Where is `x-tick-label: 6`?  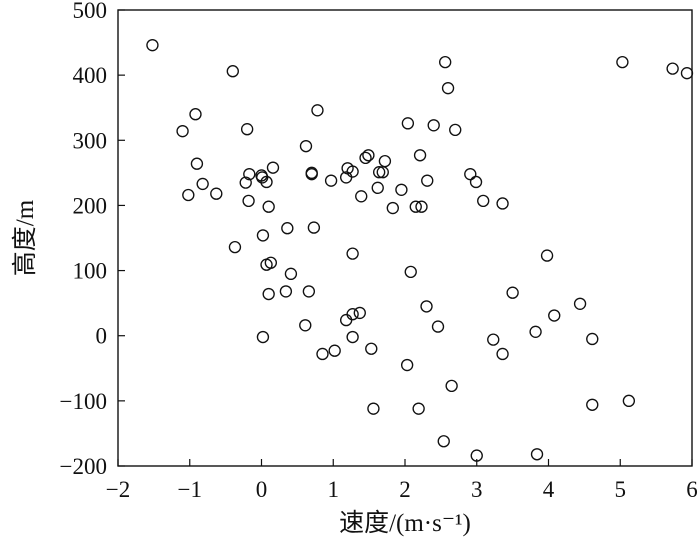
x-tick-label: 6 is located at coordinates (692, 489).